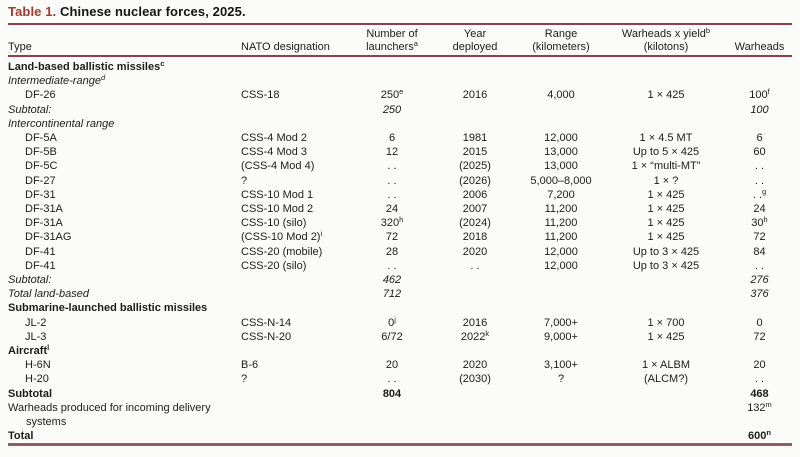 Image resolution: width=800 pixels, height=457 pixels. I want to click on cell-warheads: 276, so click(759, 280).